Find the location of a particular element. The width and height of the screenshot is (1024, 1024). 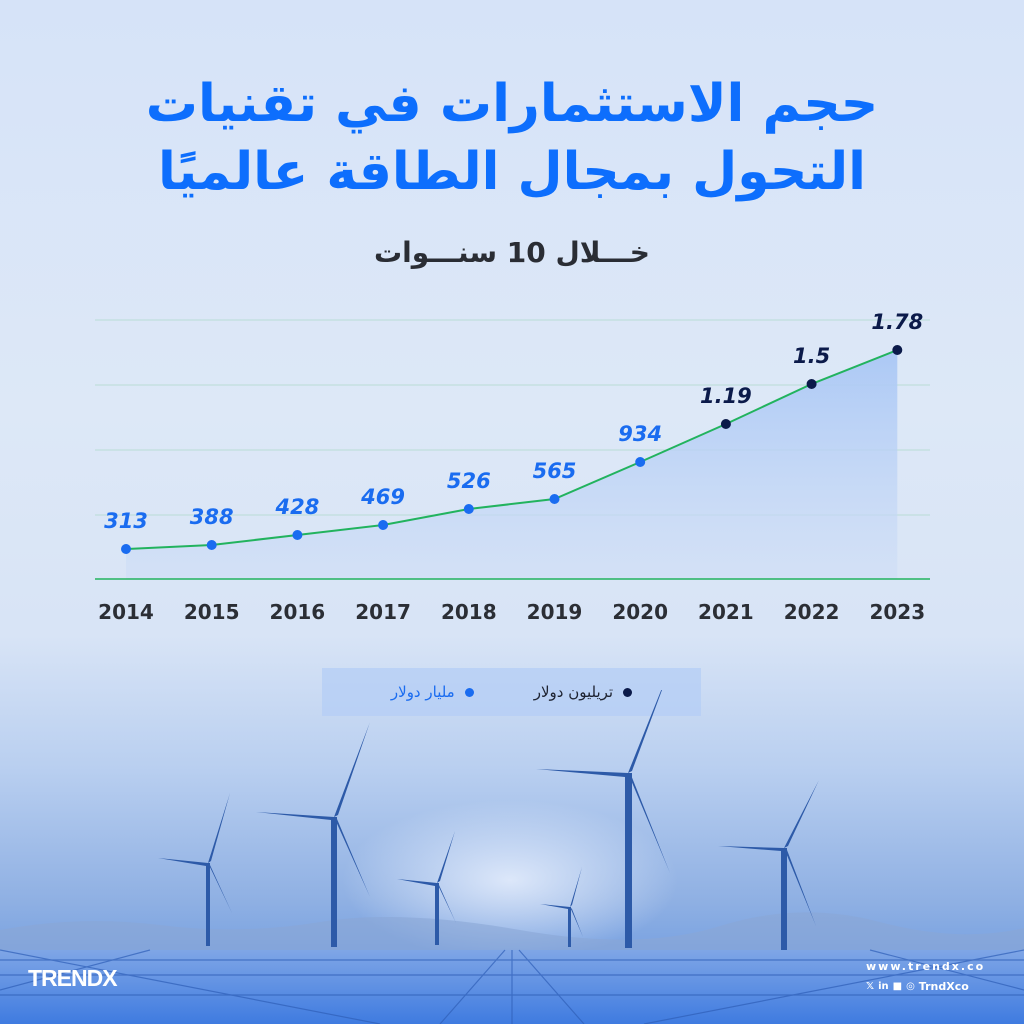

trendx-logo: TRENDX is located at coordinates (73, 978).